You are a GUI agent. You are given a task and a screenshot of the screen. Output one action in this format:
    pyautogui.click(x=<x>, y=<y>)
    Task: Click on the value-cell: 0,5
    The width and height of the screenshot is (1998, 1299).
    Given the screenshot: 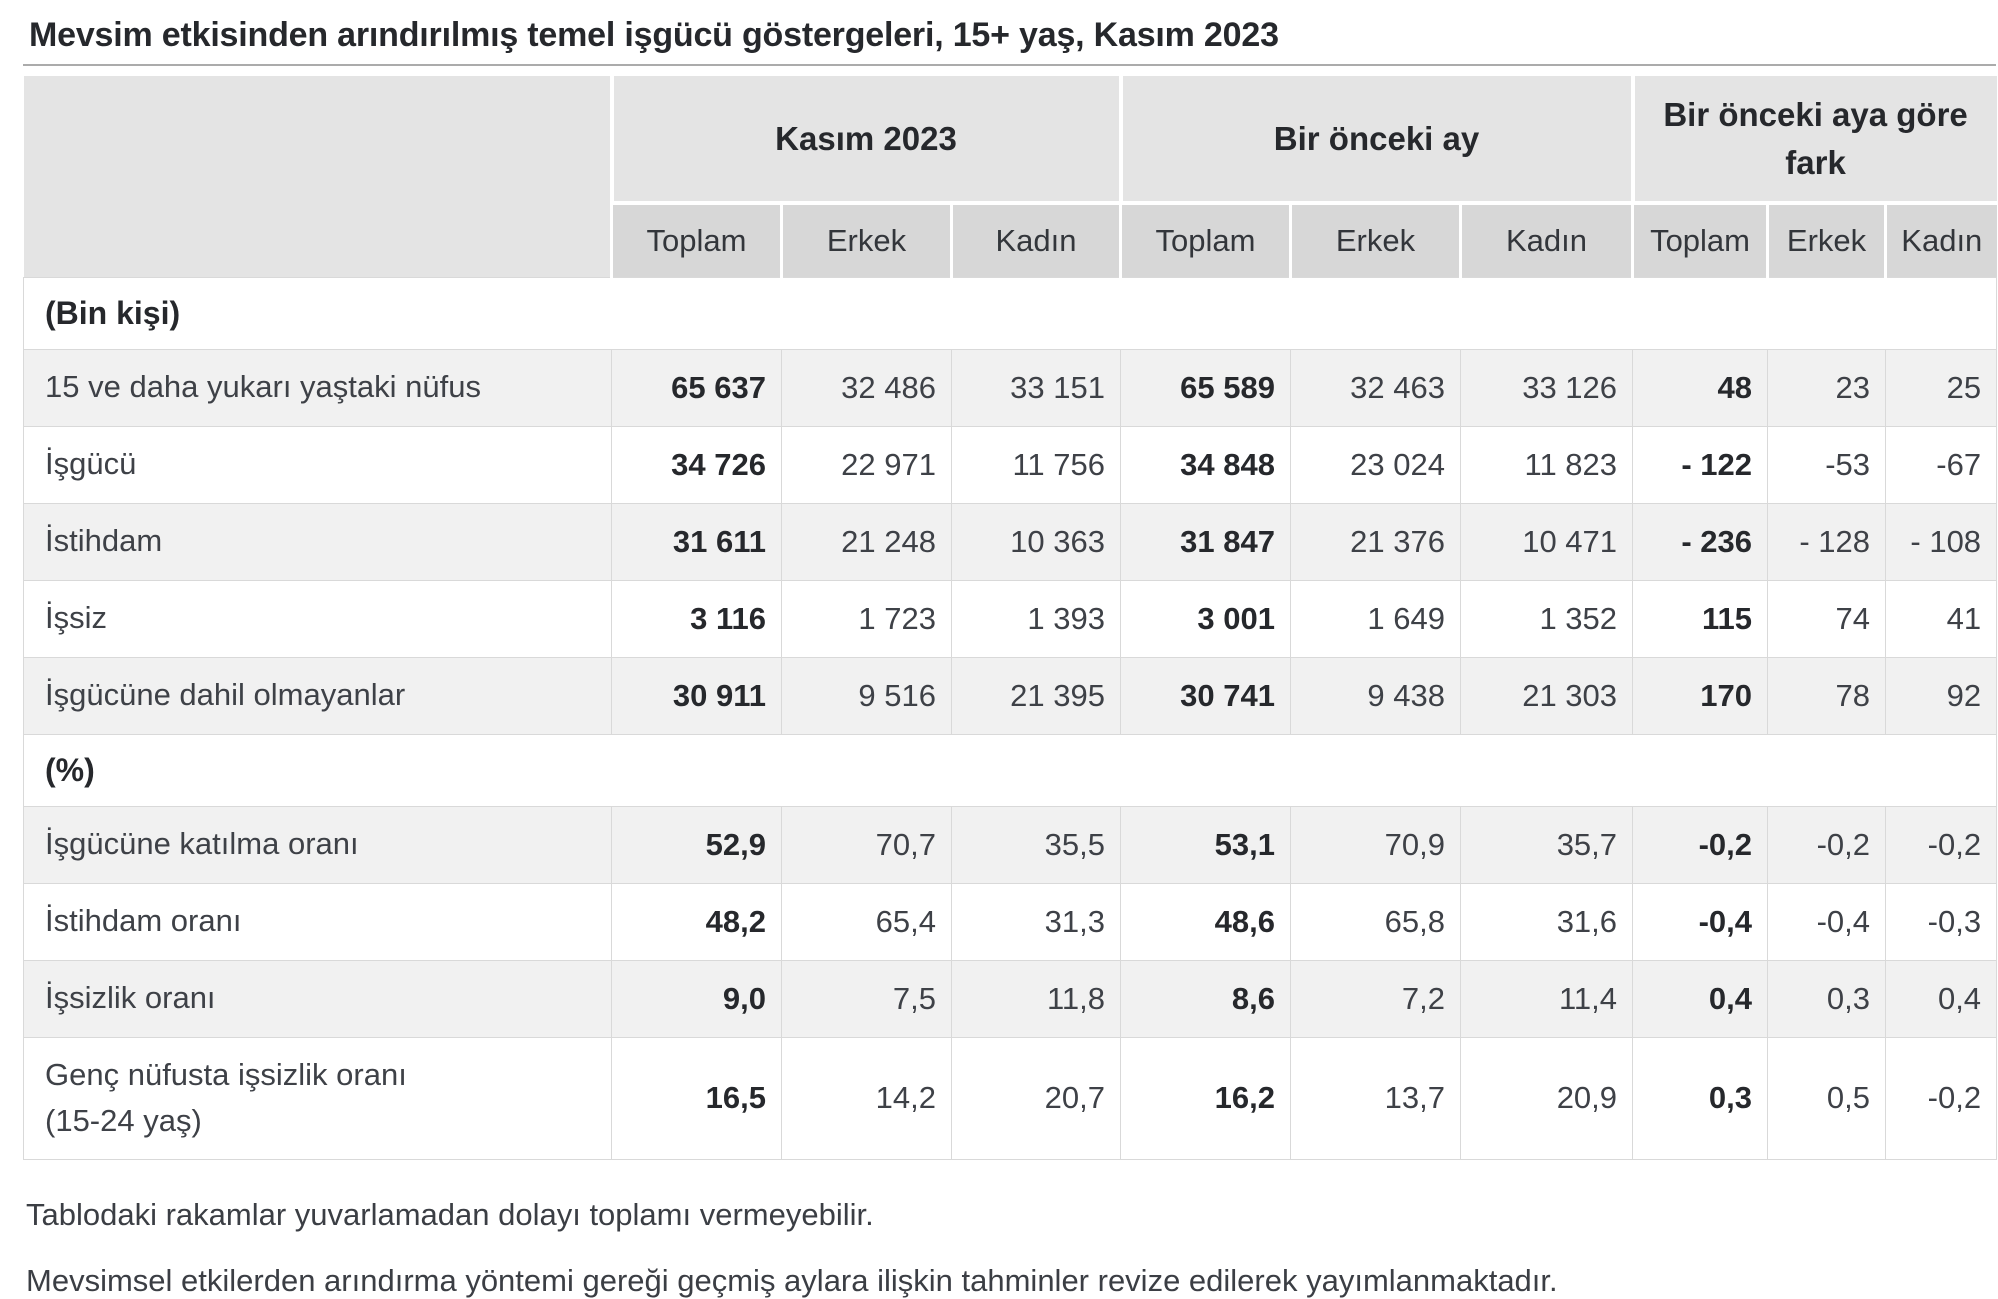 What is the action you would take?
    pyautogui.click(x=1827, y=1098)
    